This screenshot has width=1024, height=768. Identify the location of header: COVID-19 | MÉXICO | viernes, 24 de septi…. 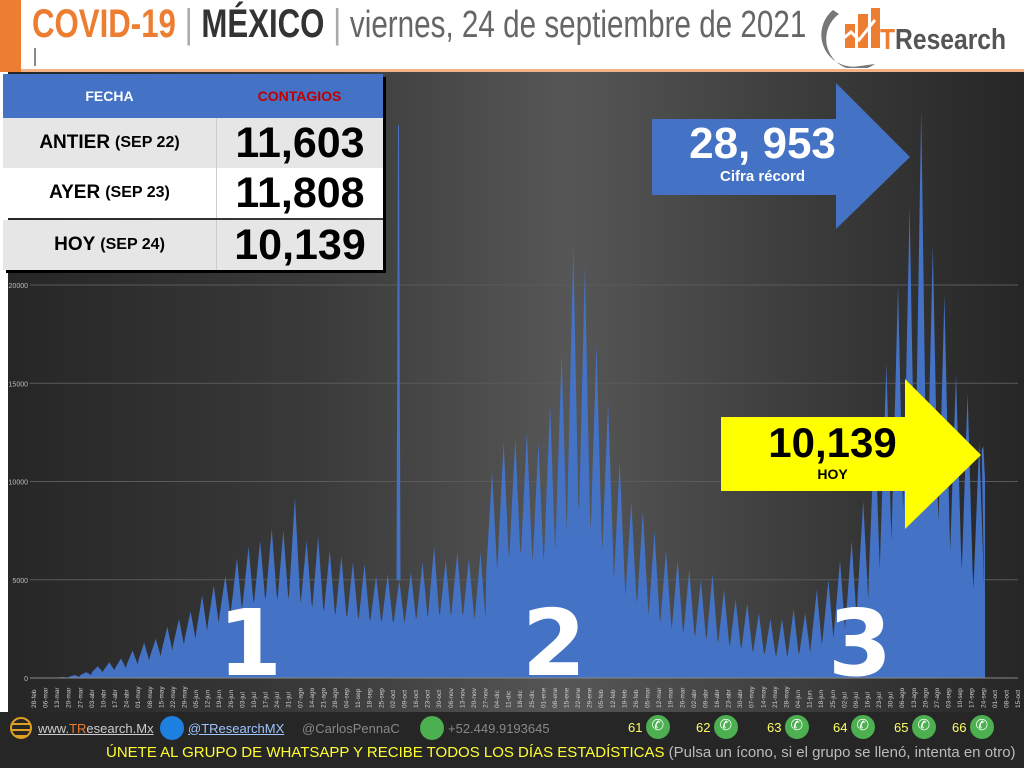
(512, 36).